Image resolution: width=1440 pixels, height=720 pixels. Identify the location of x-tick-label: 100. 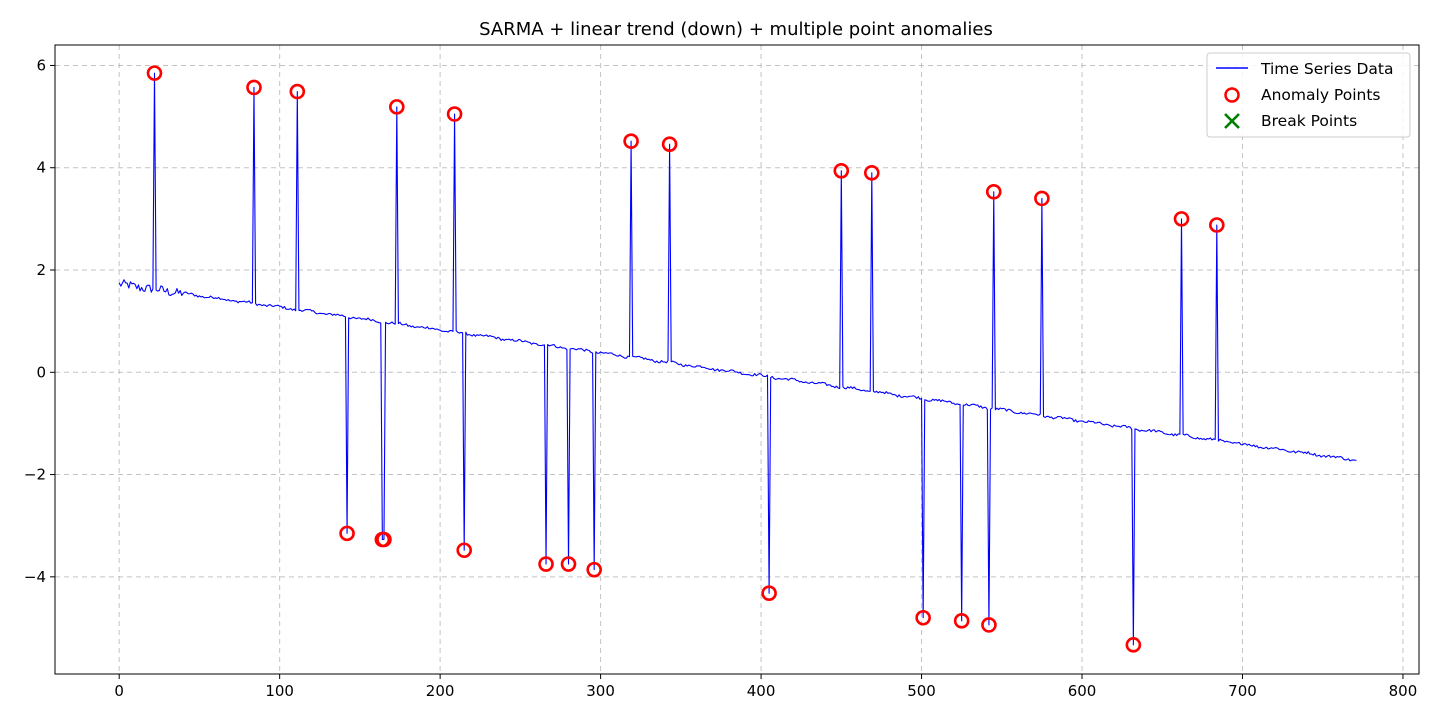
(279, 691).